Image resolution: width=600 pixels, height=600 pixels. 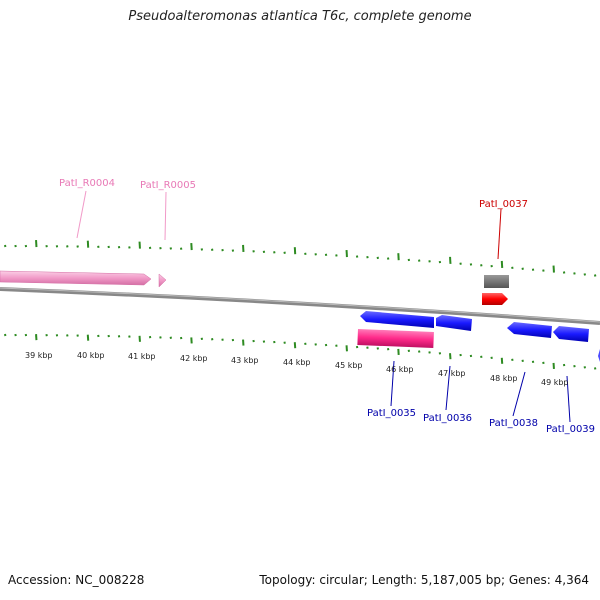 I want to click on label-PatI_R0005: PatI_R0005, so click(x=168, y=185).